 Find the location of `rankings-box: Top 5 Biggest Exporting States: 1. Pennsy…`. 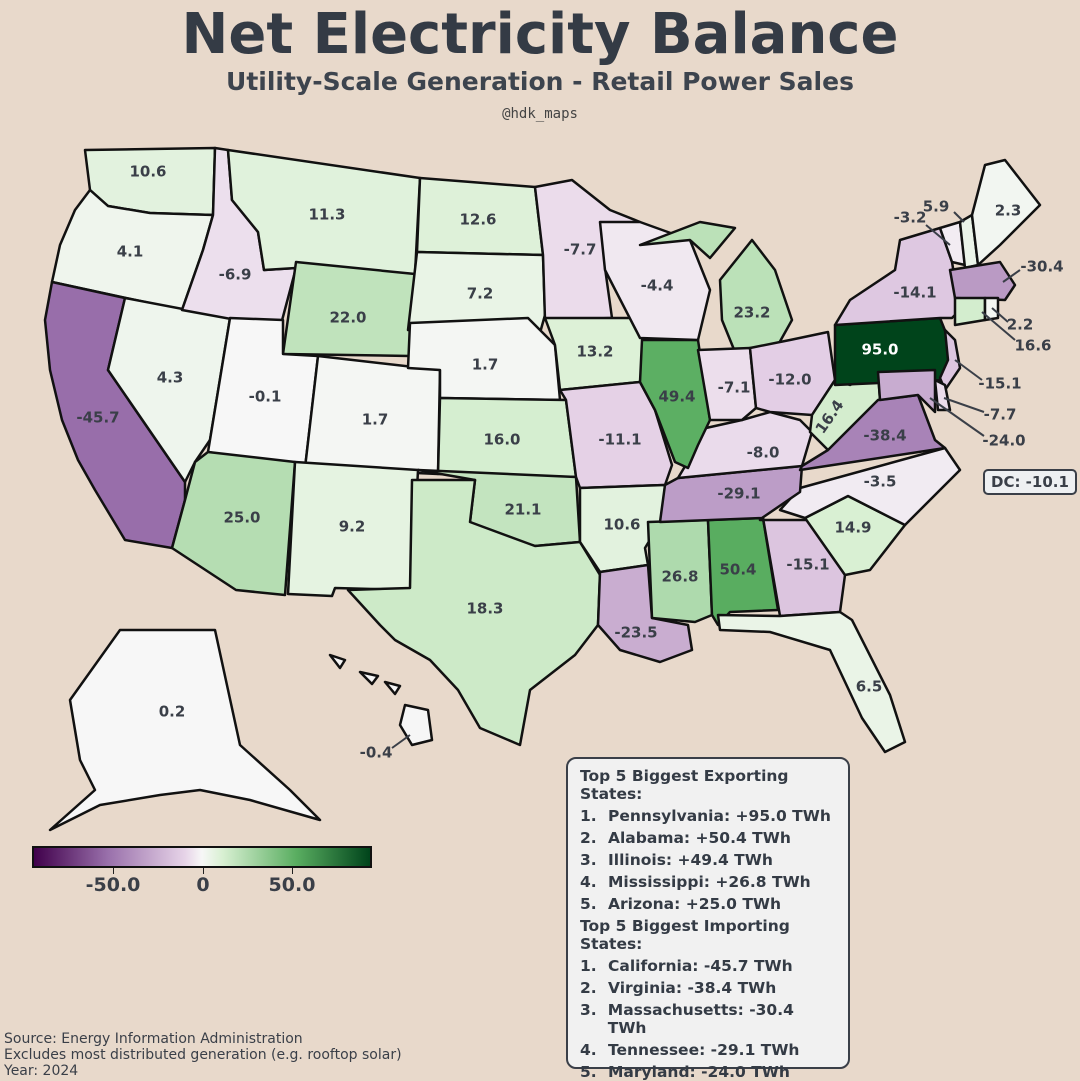

rankings-box: Top 5 Biggest Exporting States: 1. Pennsy… is located at coordinates (708, 919).